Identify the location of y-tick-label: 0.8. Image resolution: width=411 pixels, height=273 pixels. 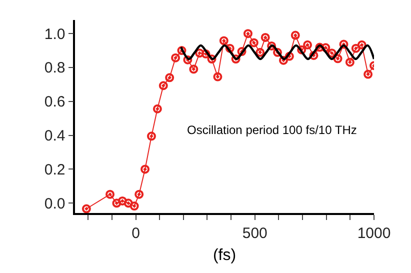
(55, 68).